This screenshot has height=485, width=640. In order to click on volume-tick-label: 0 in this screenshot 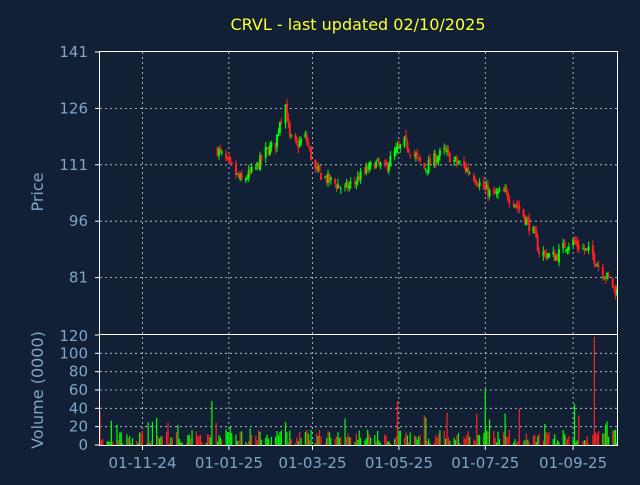, I will do `click(83, 445)`.